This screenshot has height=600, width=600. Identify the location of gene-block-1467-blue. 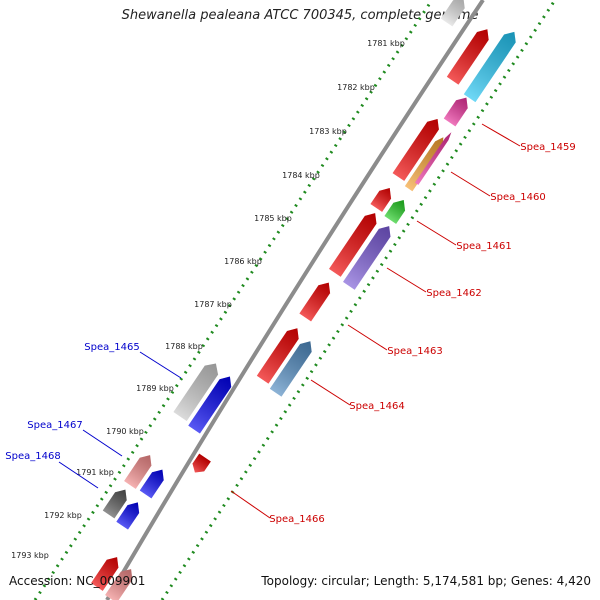
(153, 482).